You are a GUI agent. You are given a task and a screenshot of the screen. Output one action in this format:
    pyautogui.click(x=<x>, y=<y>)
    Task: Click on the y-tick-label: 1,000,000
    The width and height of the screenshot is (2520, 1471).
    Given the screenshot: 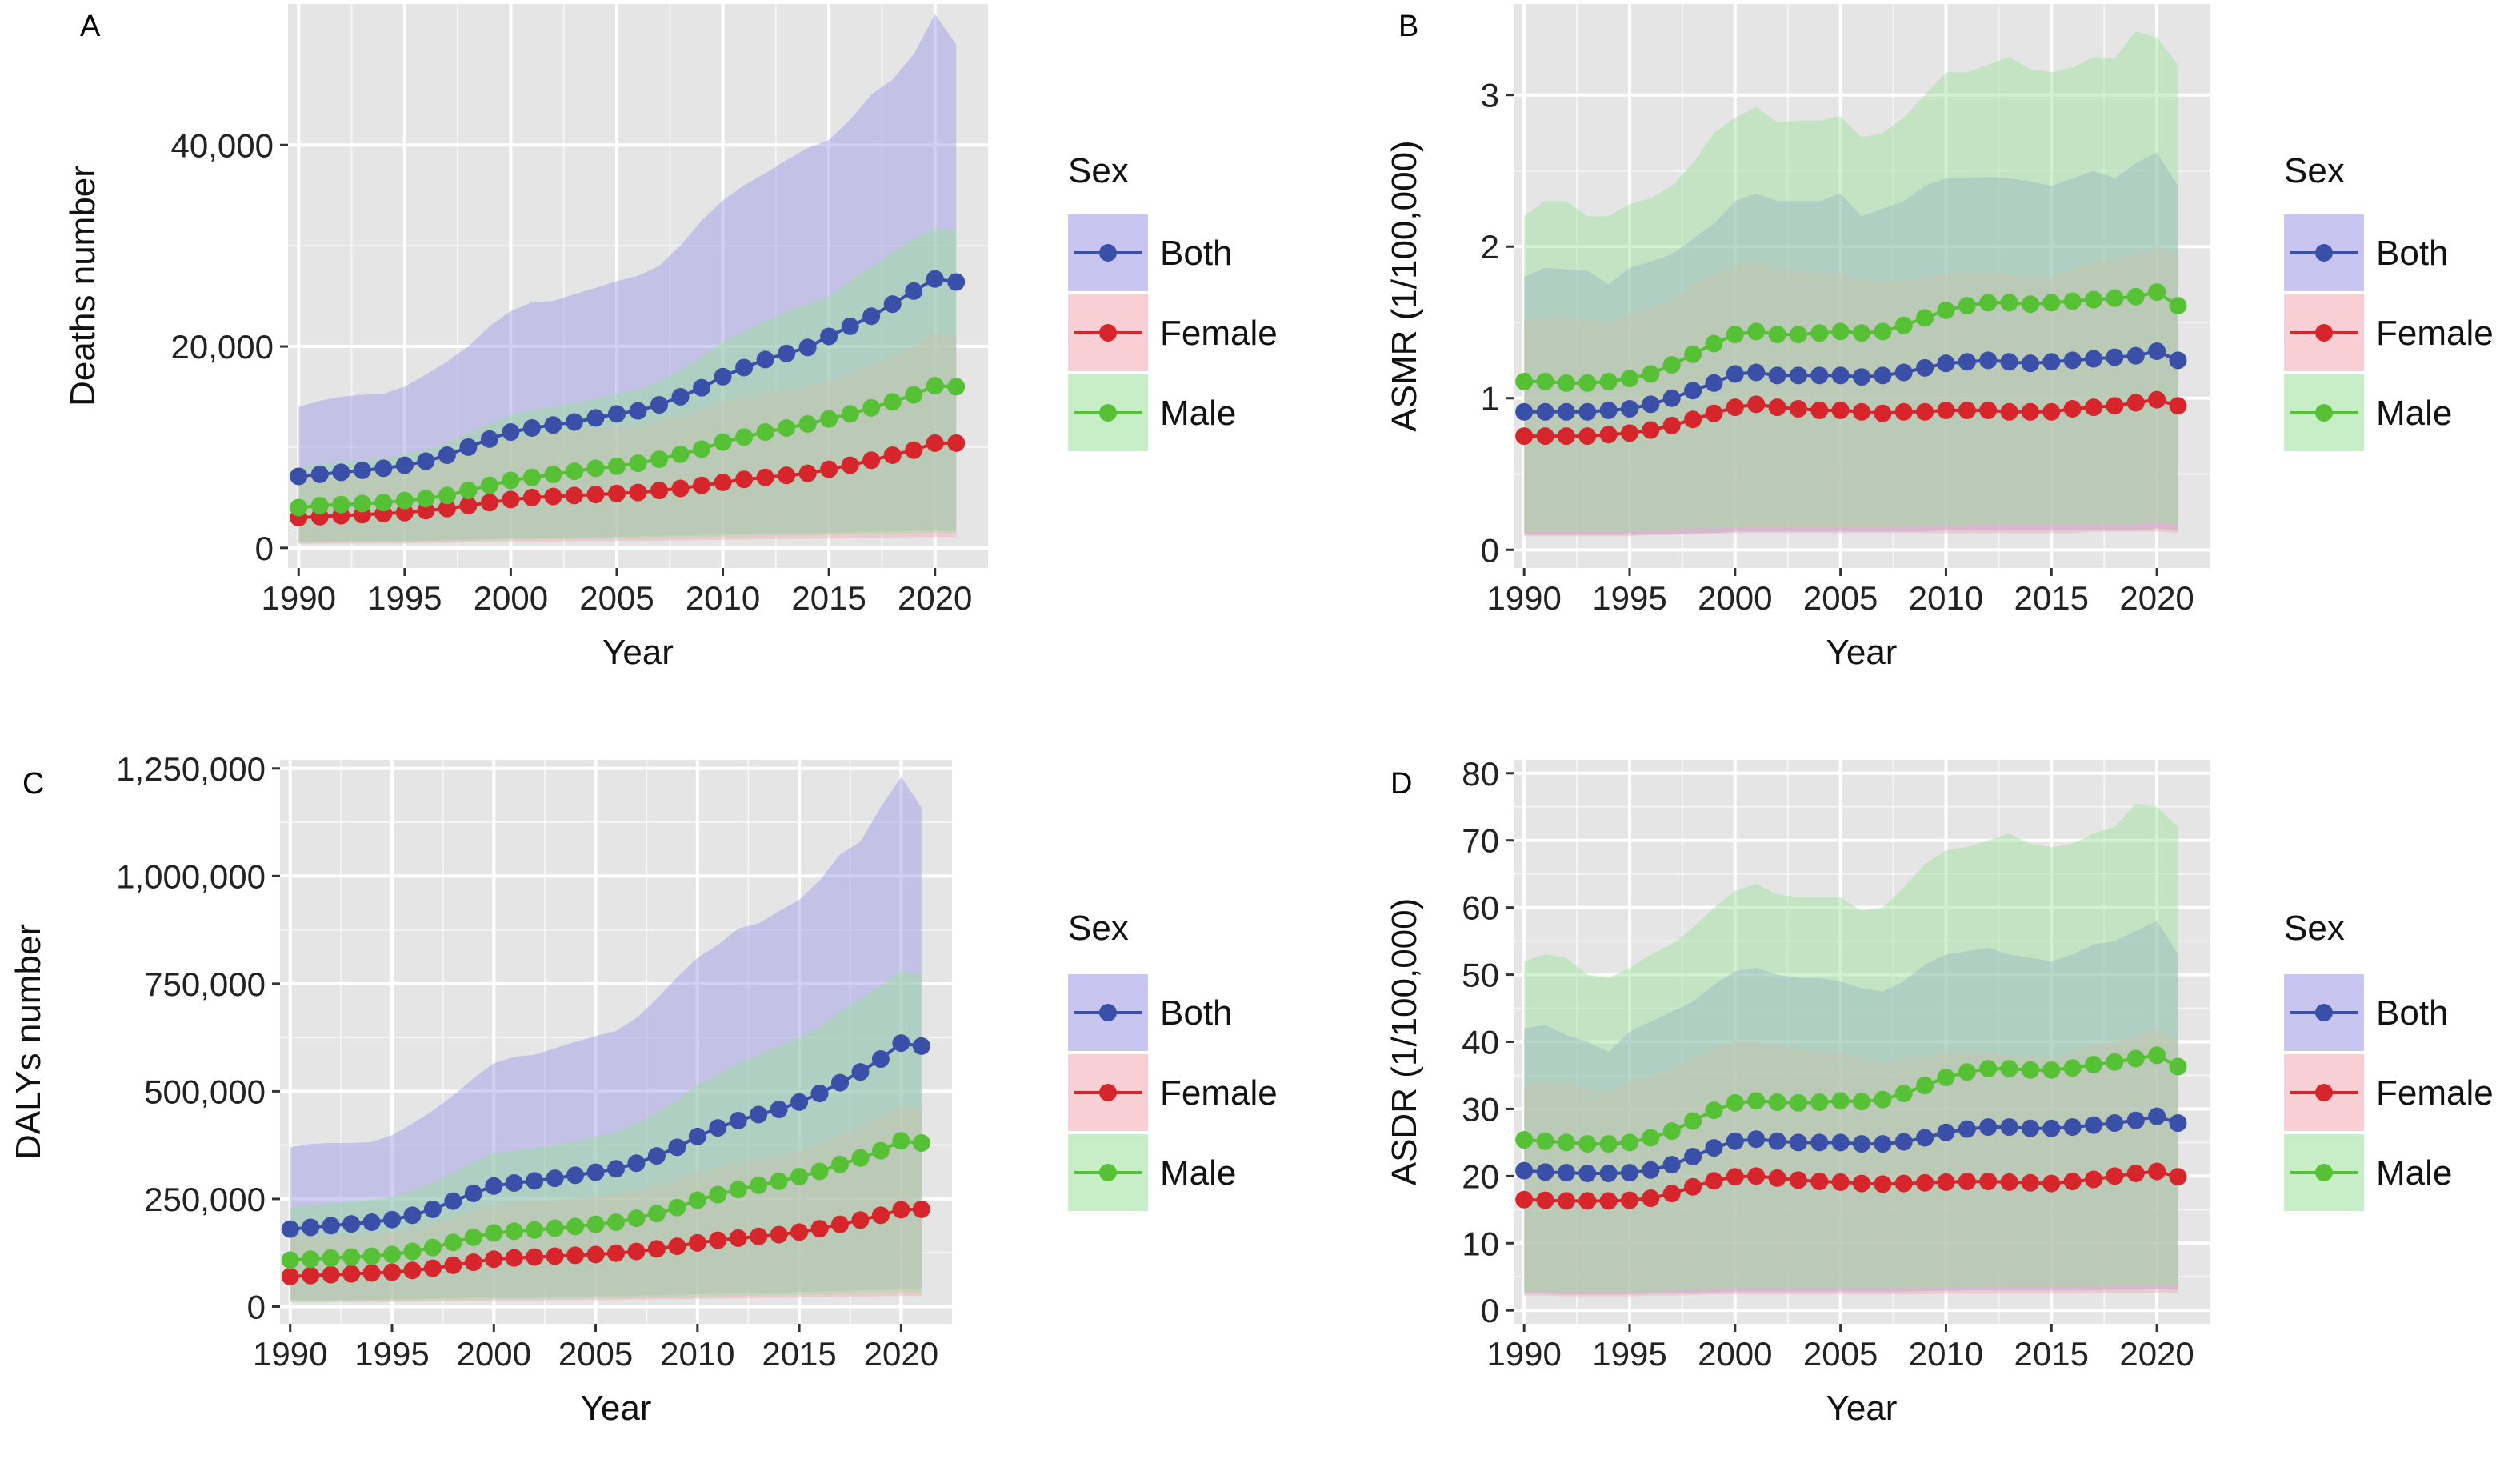 What is the action you would take?
    pyautogui.click(x=191, y=876)
    